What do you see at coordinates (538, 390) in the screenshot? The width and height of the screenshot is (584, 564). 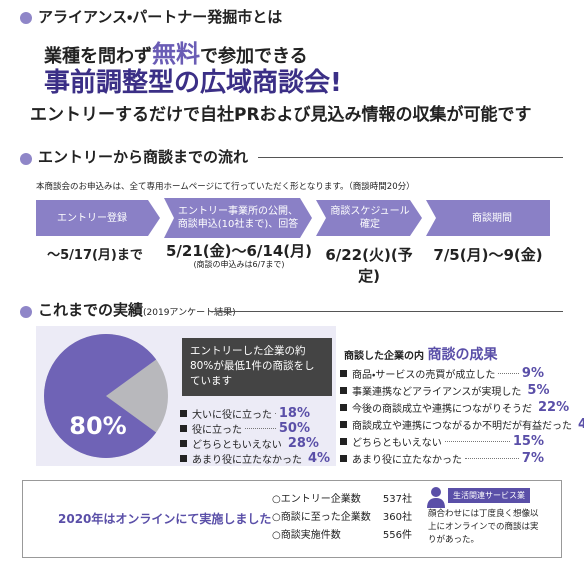 I see `item-value: 5%` at bounding box center [538, 390].